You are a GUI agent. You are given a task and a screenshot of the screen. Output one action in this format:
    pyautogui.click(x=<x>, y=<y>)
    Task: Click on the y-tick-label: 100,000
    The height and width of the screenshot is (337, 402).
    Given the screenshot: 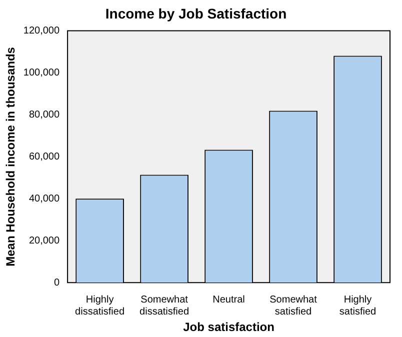 What is the action you would take?
    pyautogui.click(x=41, y=73)
    